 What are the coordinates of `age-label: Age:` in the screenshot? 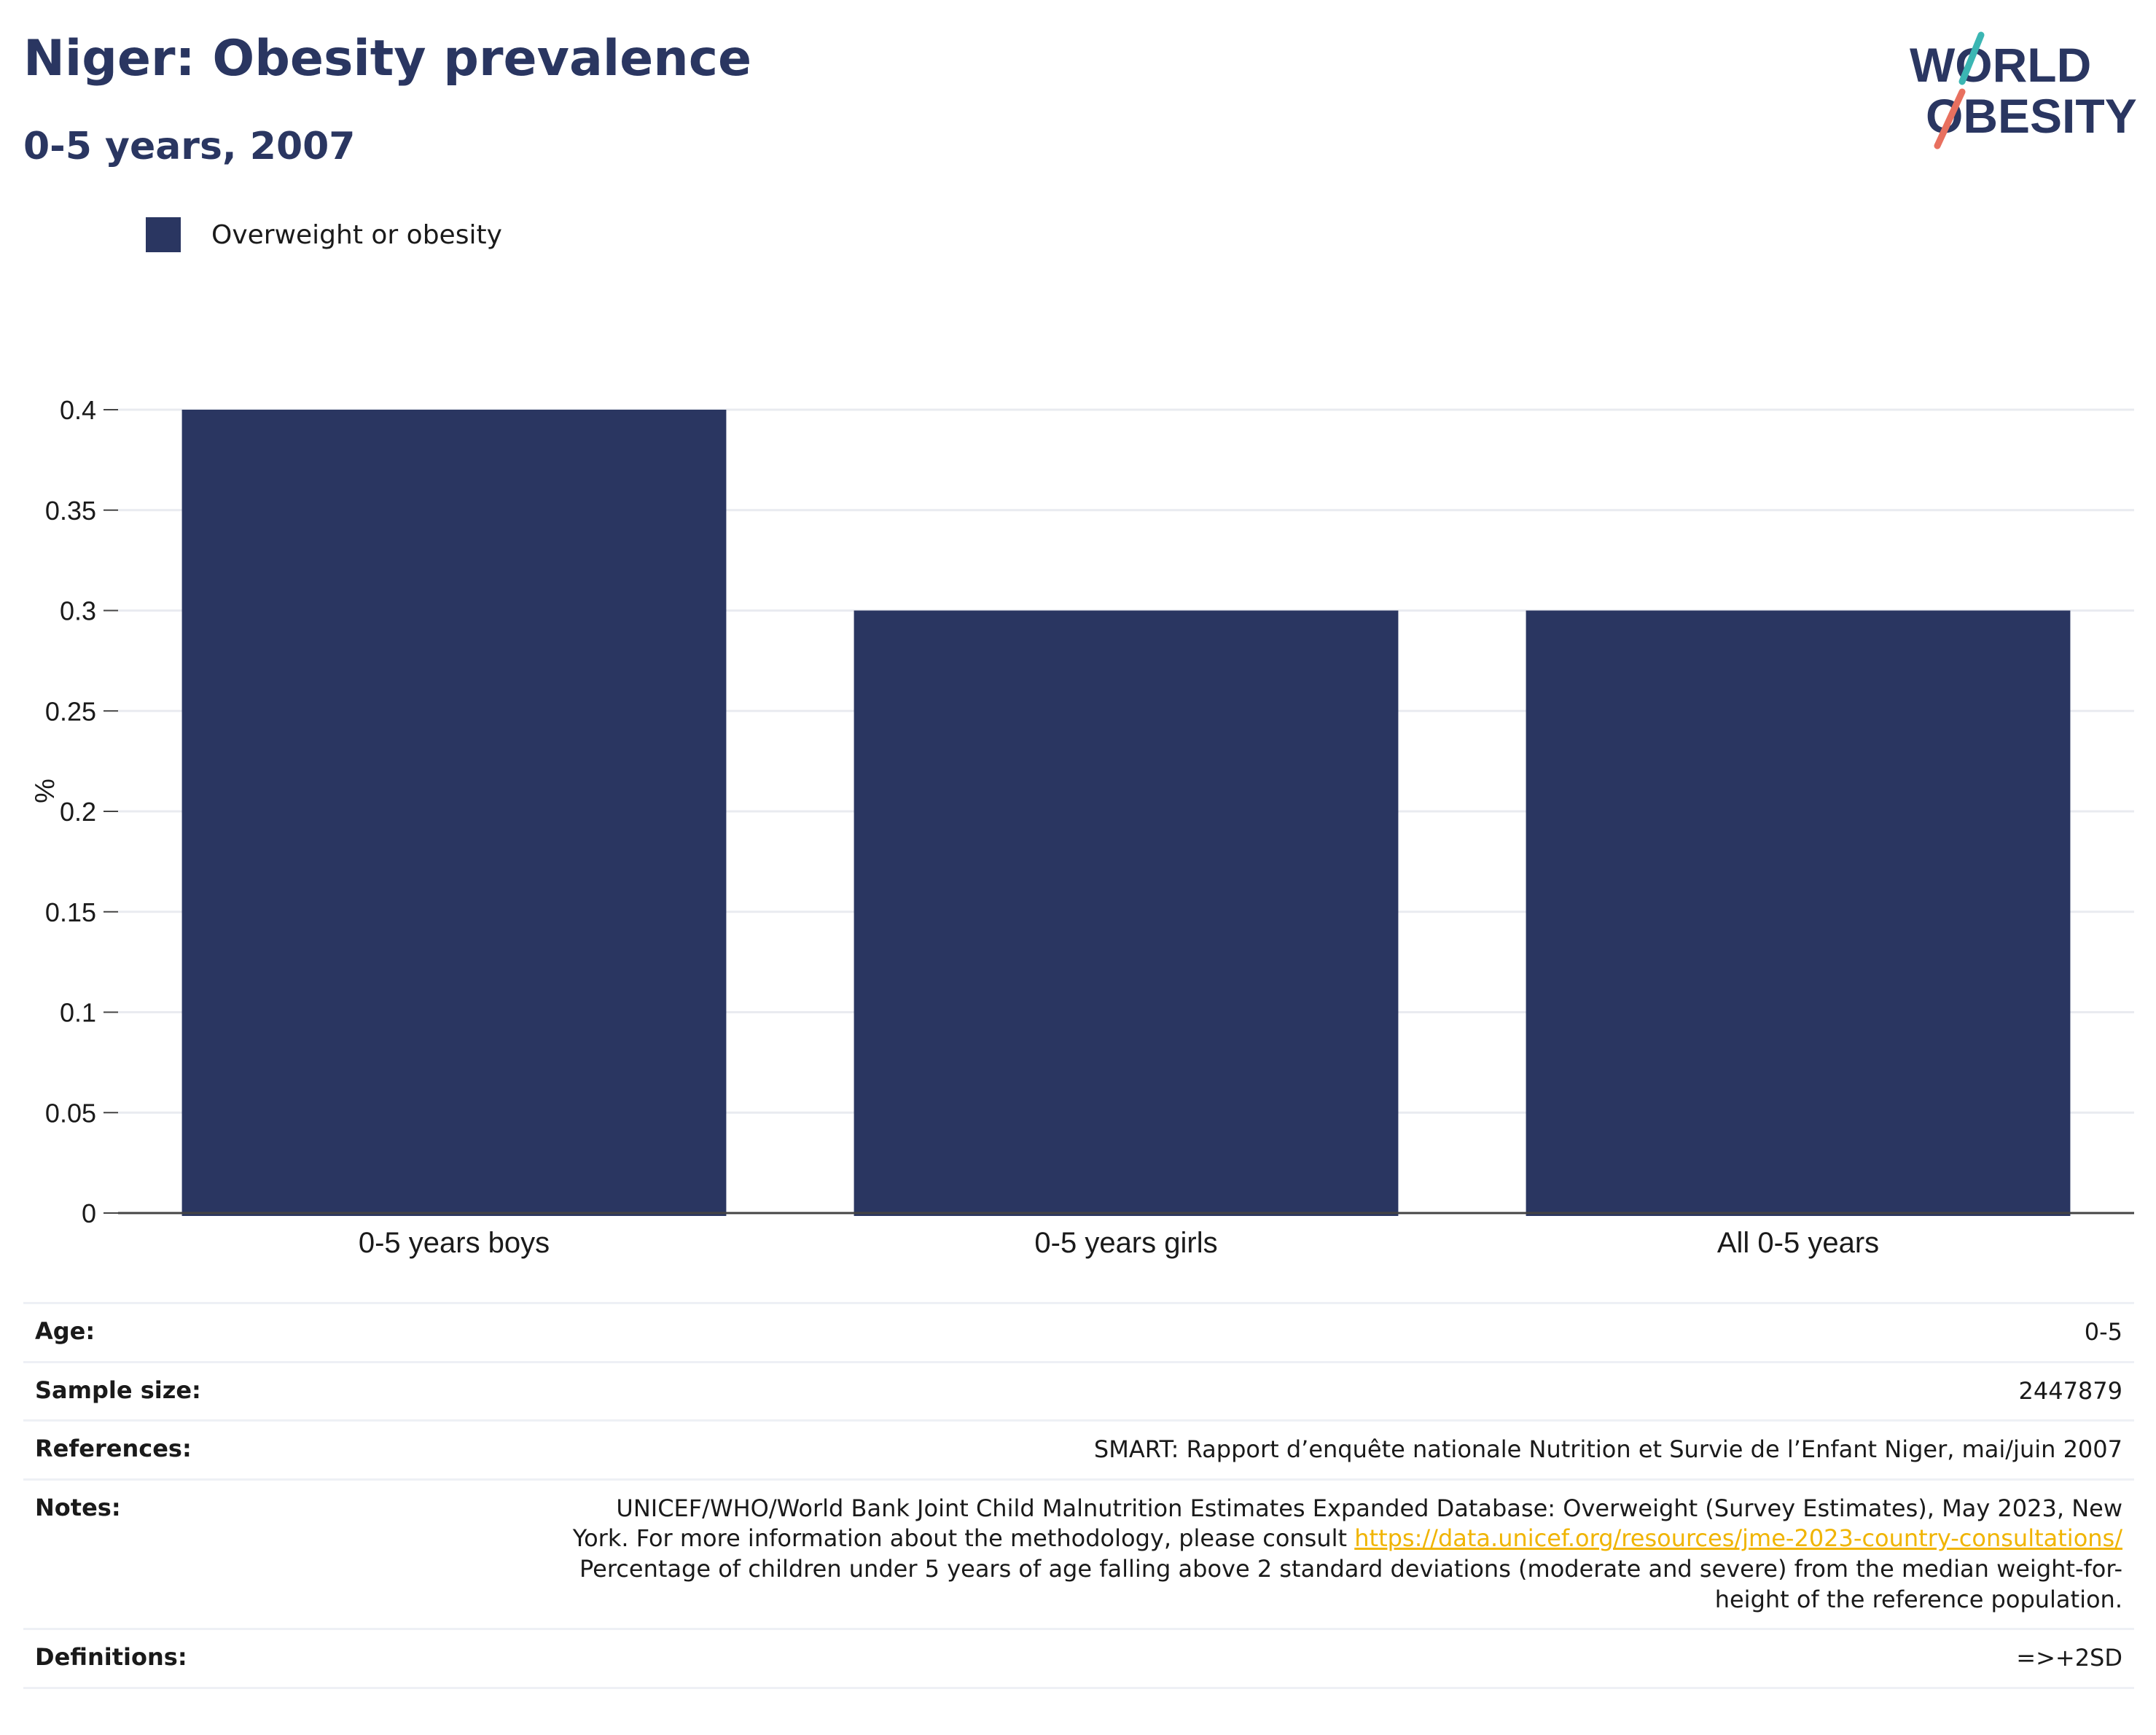 It's located at (129, 1332).